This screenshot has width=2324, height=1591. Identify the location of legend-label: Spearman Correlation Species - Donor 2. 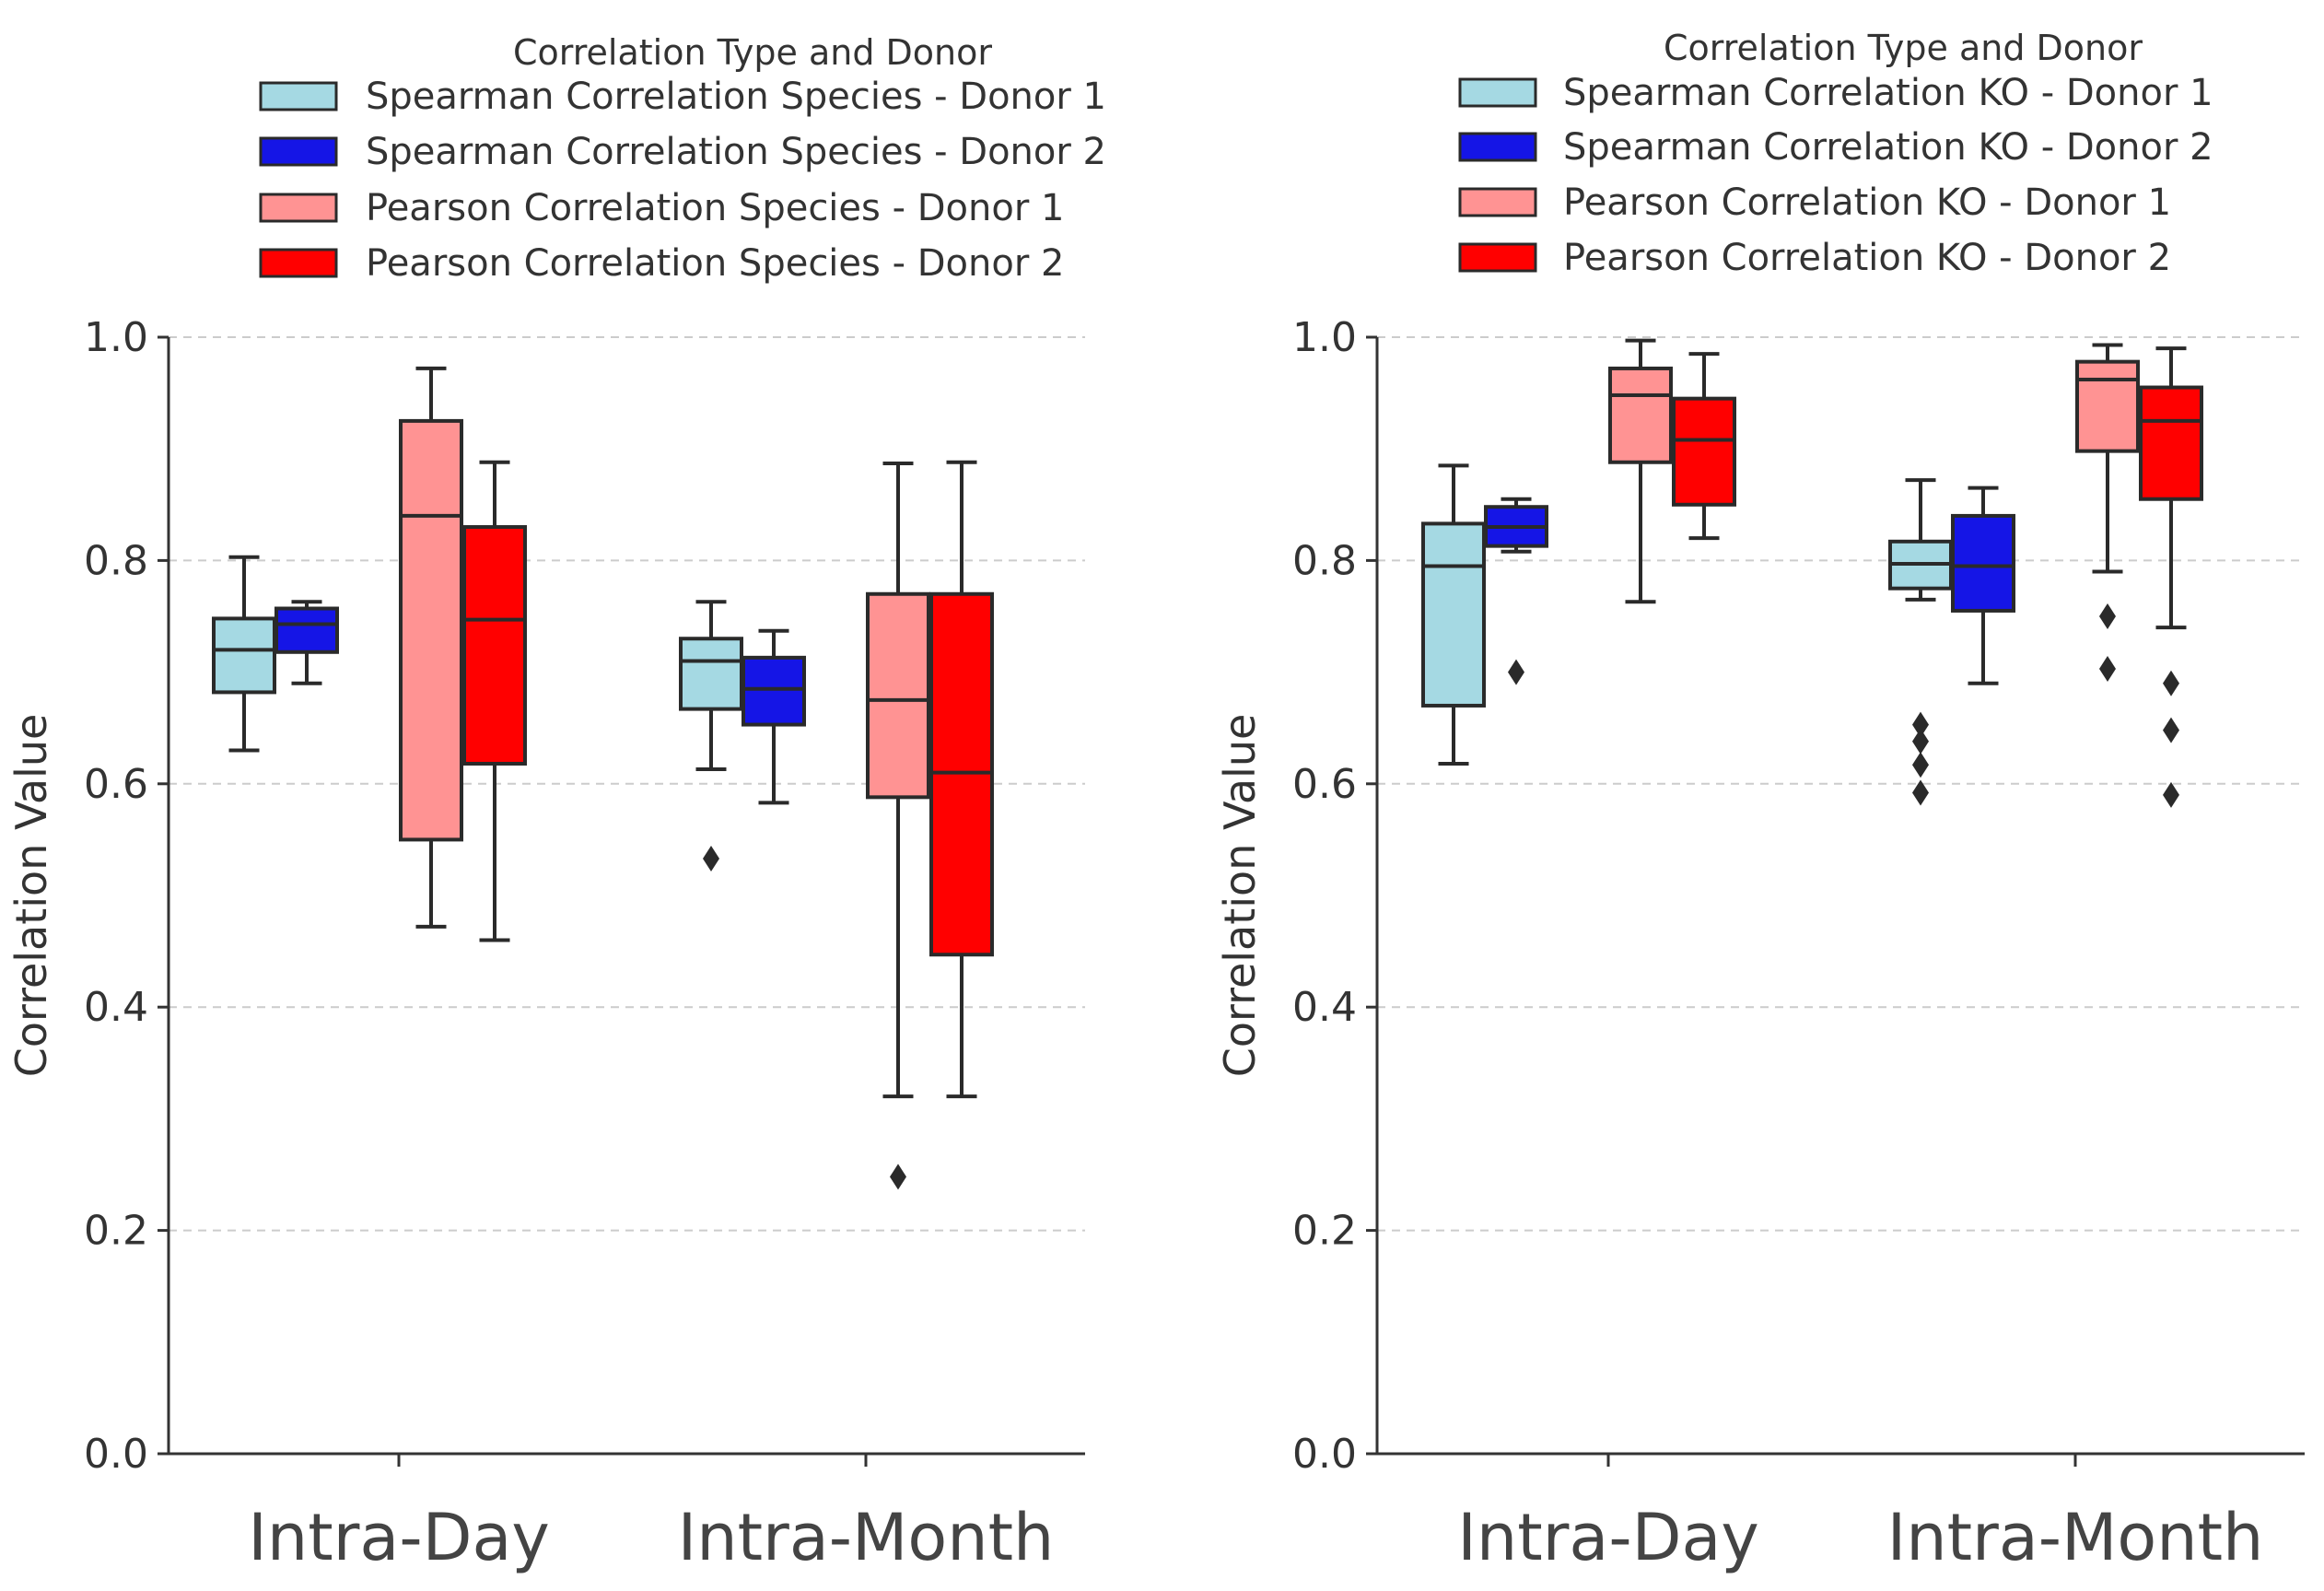
(736, 152).